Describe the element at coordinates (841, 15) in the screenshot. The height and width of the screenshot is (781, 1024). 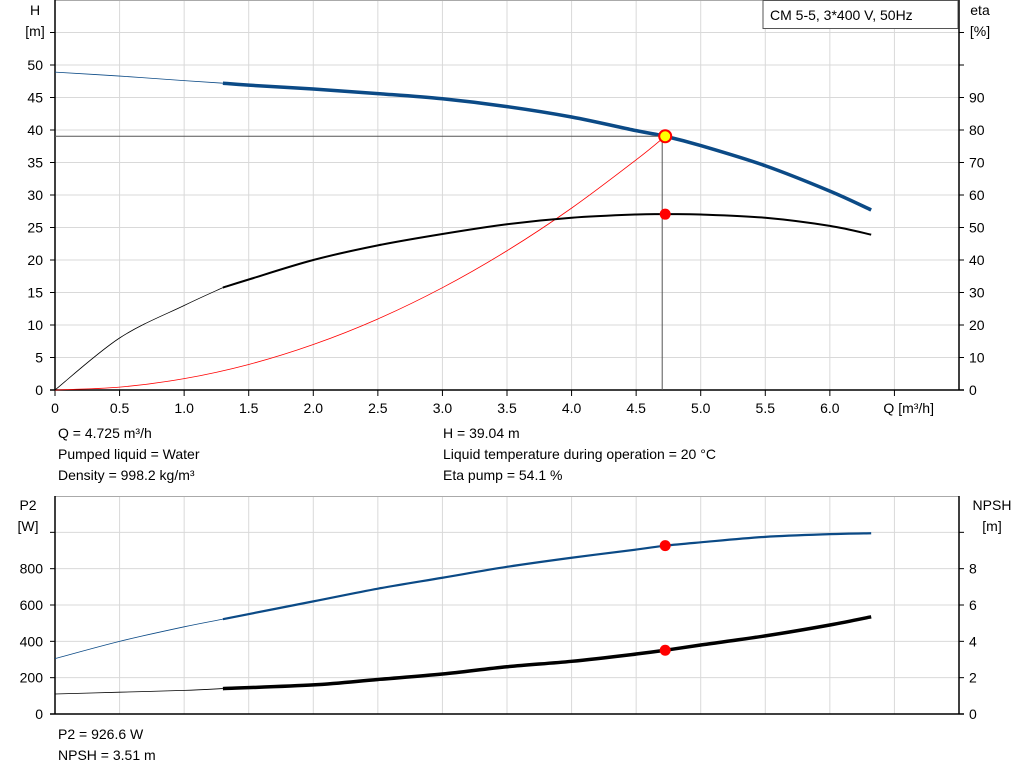
I see `legend-title: CM 5-5, 3*400 V, 50Hz` at that location.